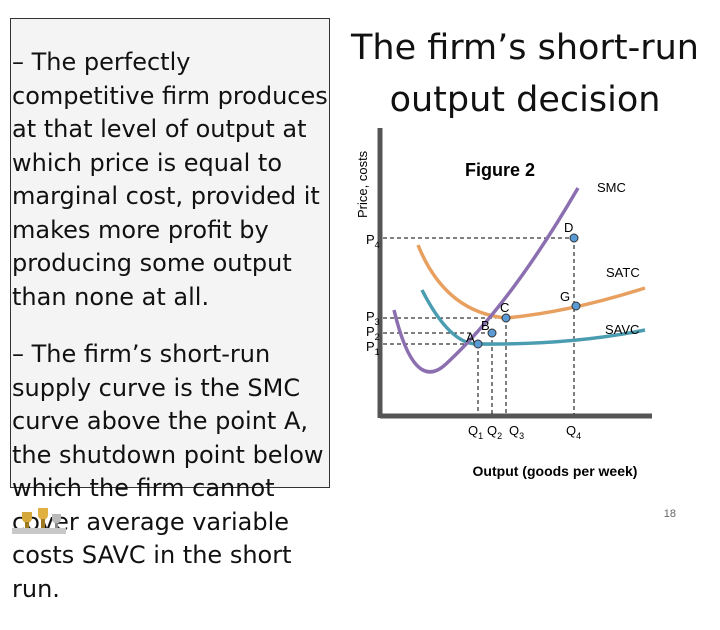 This screenshot has width=720, height=630. What do you see at coordinates (565, 296) in the screenshot?
I see `point-g-label: G` at bounding box center [565, 296].